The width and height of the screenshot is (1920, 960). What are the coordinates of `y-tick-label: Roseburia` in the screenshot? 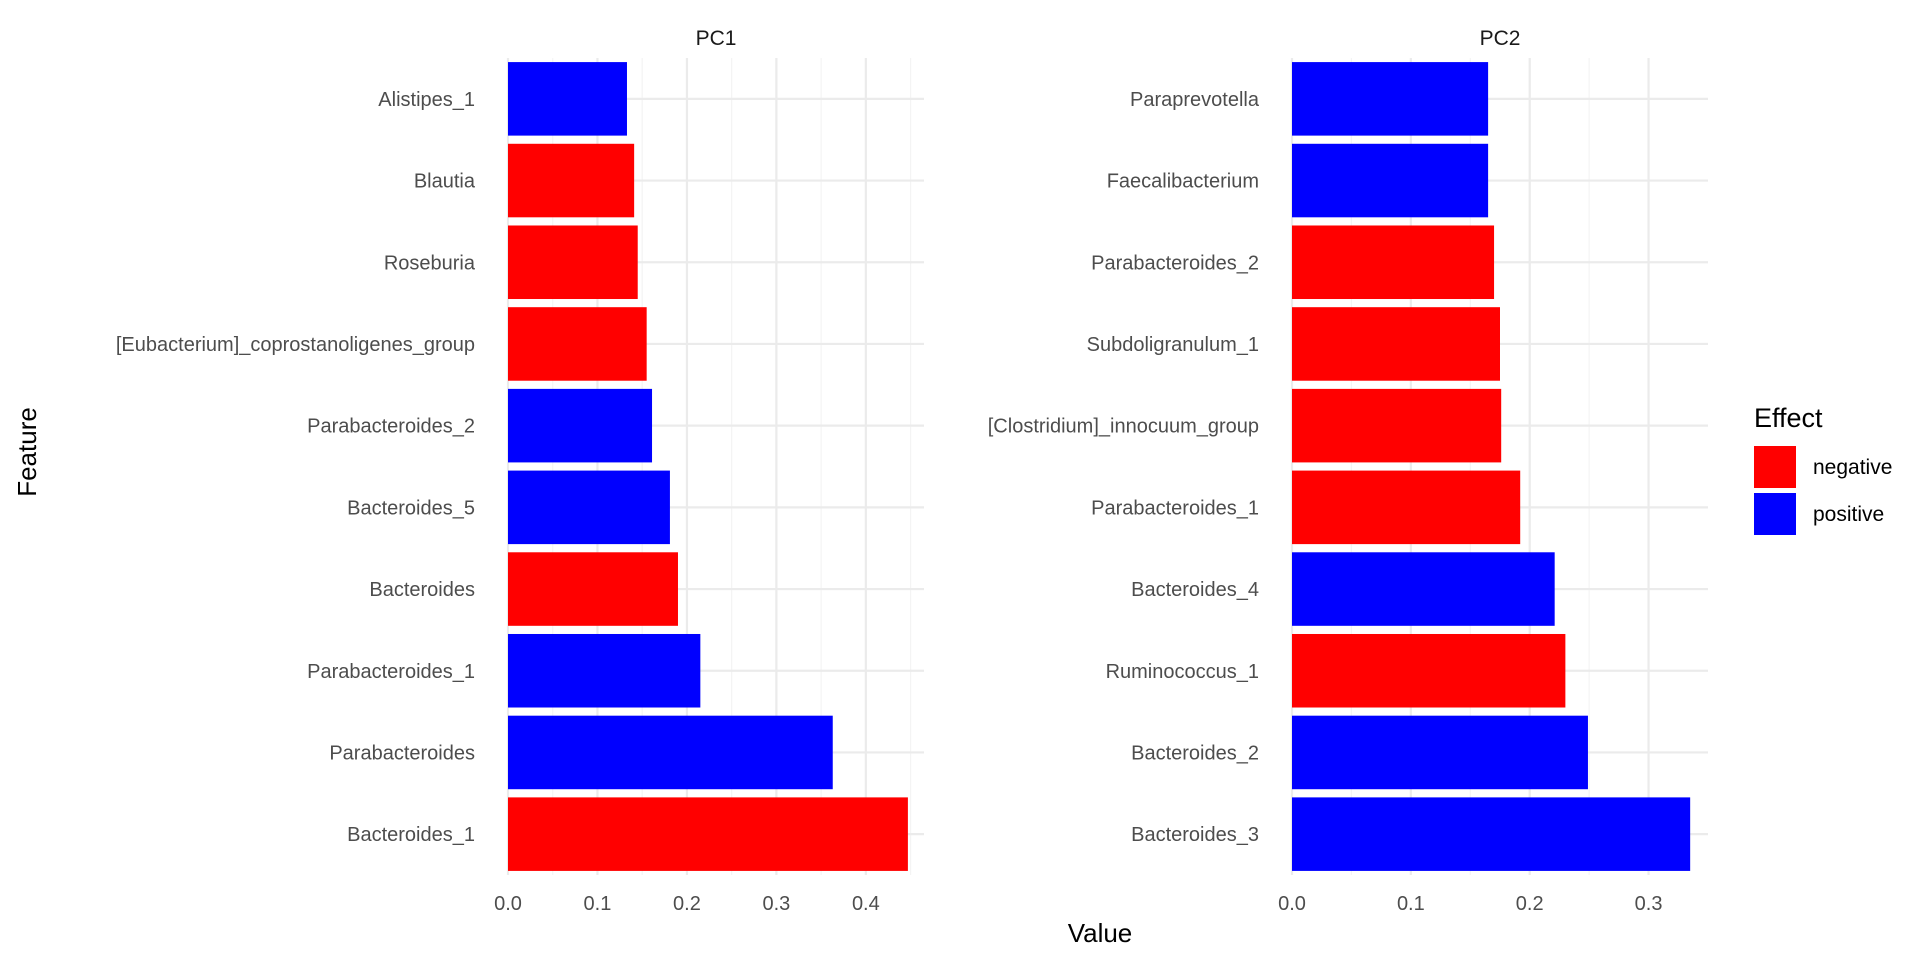 It's located at (430, 263).